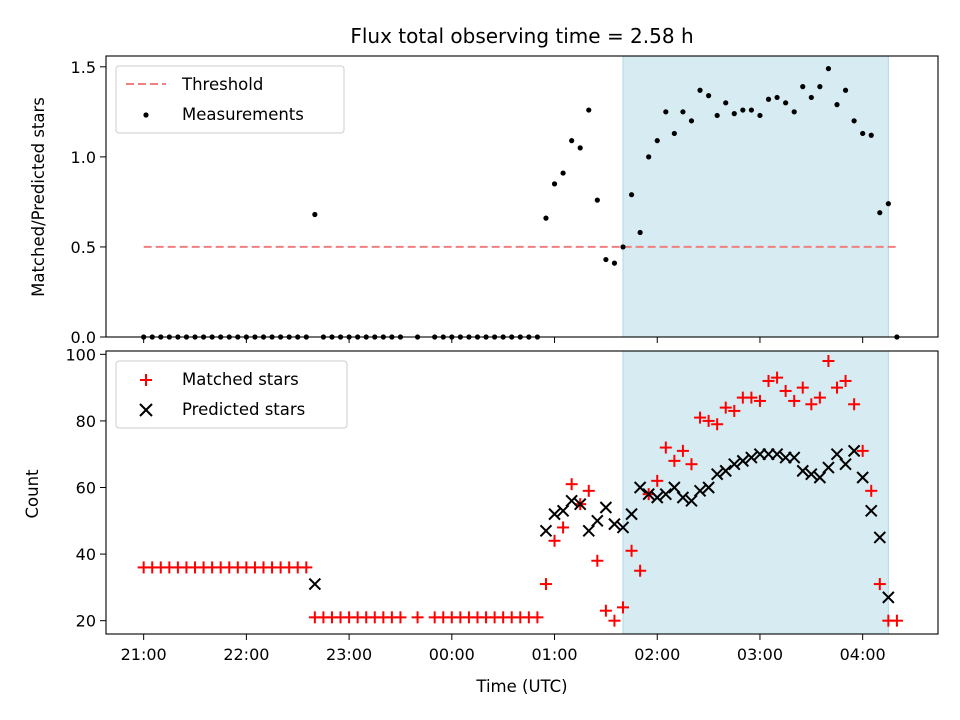  Describe the element at coordinates (554, 654) in the screenshot. I see `x-tick-label: 01:00` at that location.